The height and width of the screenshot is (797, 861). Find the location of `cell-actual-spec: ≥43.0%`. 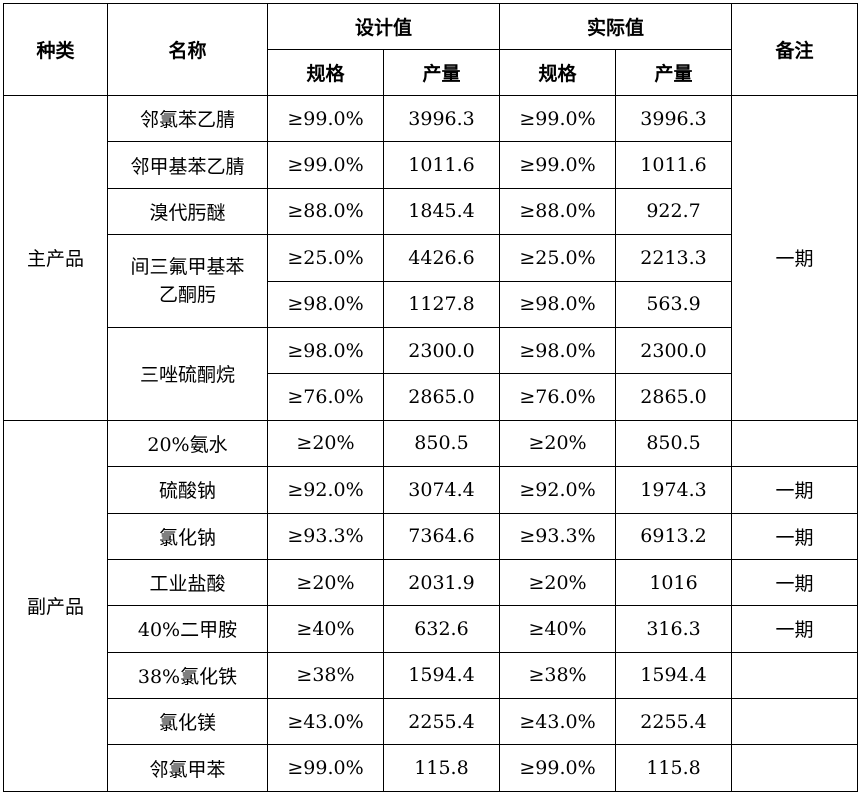

cell-actual-spec: ≥43.0% is located at coordinates (558, 722).